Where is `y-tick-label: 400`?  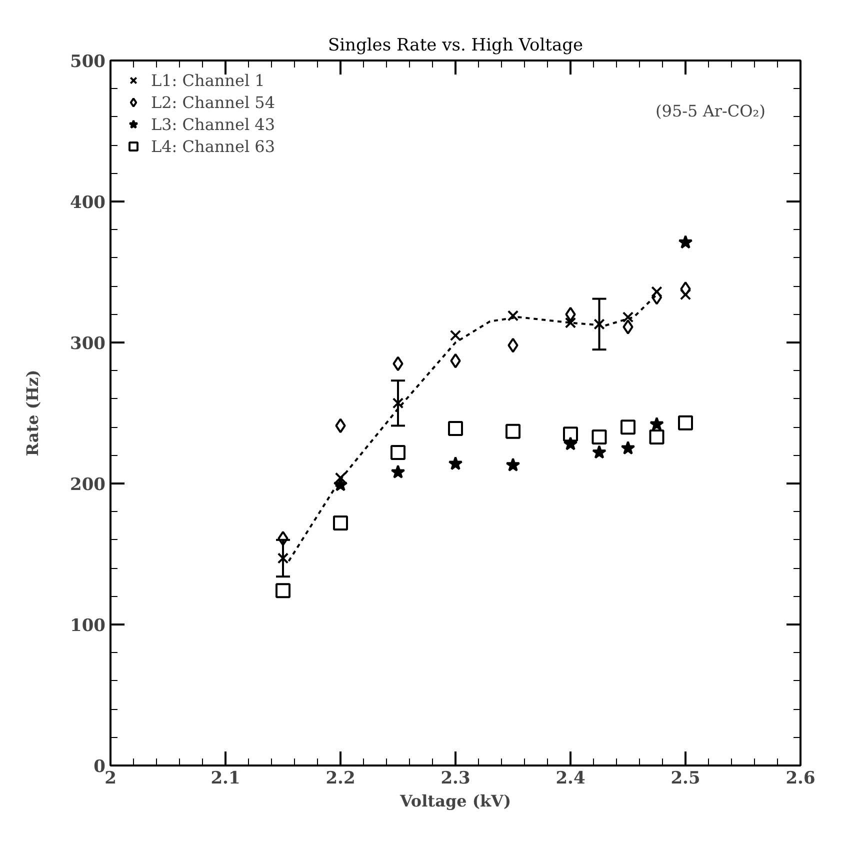
y-tick-label: 400 is located at coordinates (88, 203).